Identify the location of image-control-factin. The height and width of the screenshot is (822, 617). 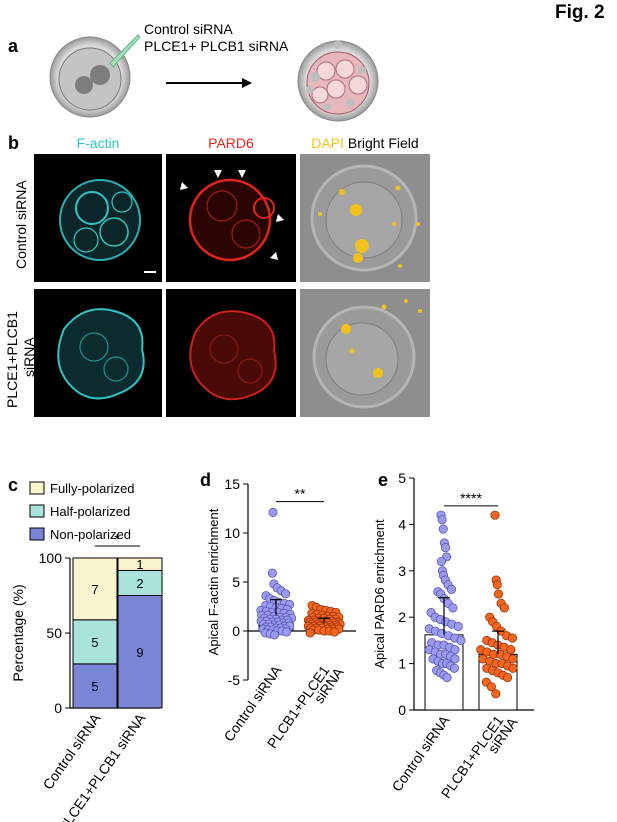
(98, 218).